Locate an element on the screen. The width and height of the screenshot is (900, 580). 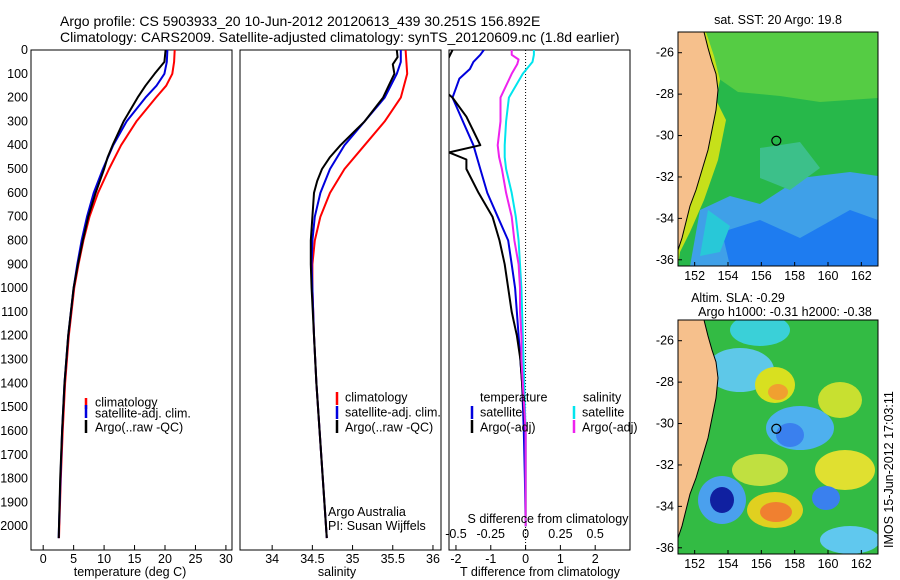
depth-tick-label: 200 is located at coordinates (17, 98).